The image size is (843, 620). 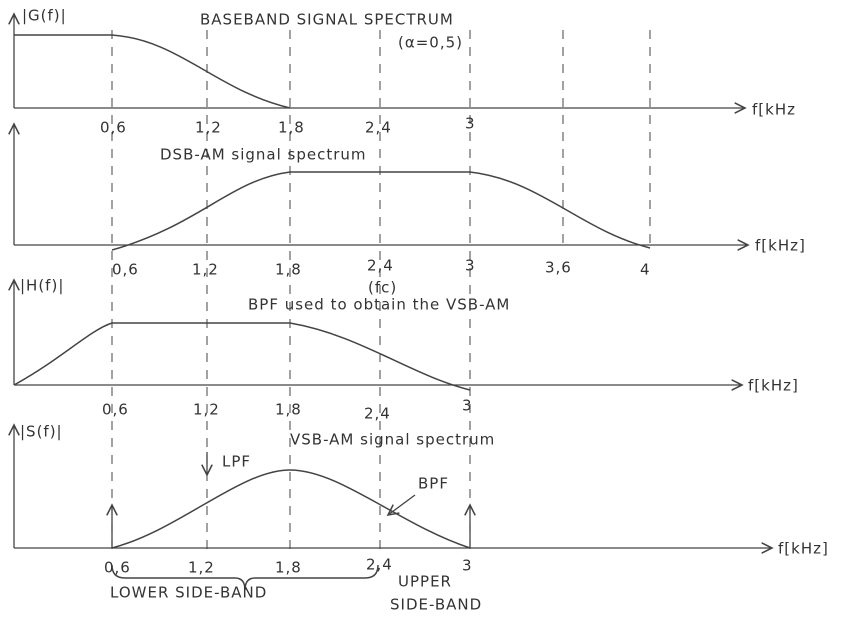 What do you see at coordinates (379, 305) in the screenshot?
I see `title: BPF used to obtain the VSB-AM` at bounding box center [379, 305].